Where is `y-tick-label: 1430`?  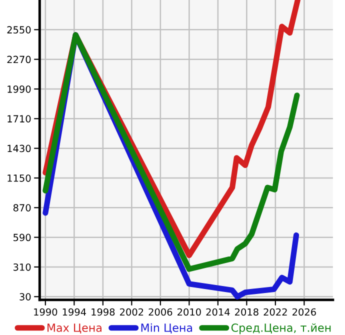
y-tick-label: 1430 is located at coordinates (19, 148).